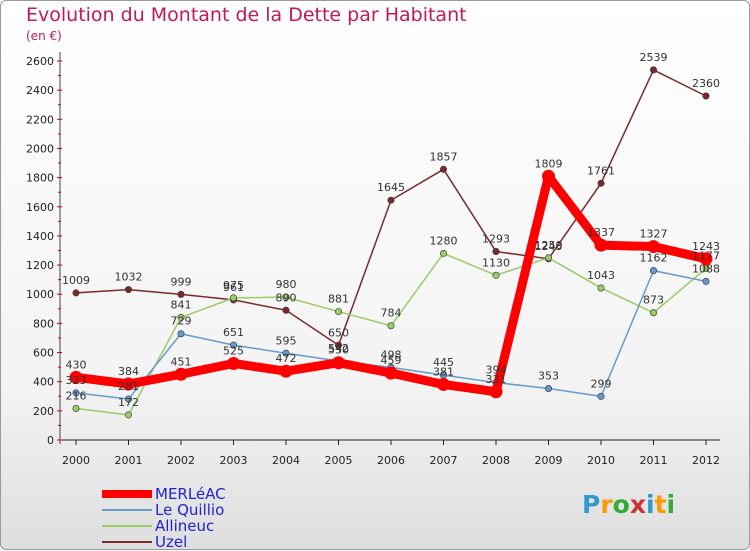 This screenshot has width=750, height=551. Describe the element at coordinates (40, 265) in the screenshot. I see `y-tick-label: 1200` at that location.